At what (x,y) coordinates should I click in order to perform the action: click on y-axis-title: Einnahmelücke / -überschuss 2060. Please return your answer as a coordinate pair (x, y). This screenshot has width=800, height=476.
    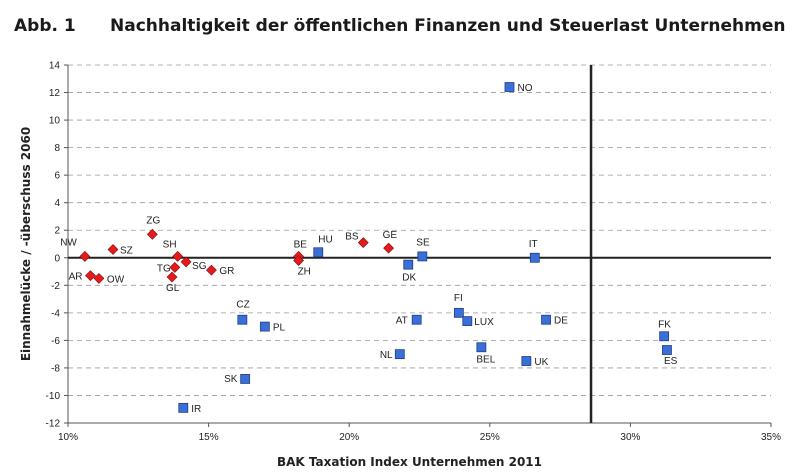
    Looking at the image, I should click on (26, 244).